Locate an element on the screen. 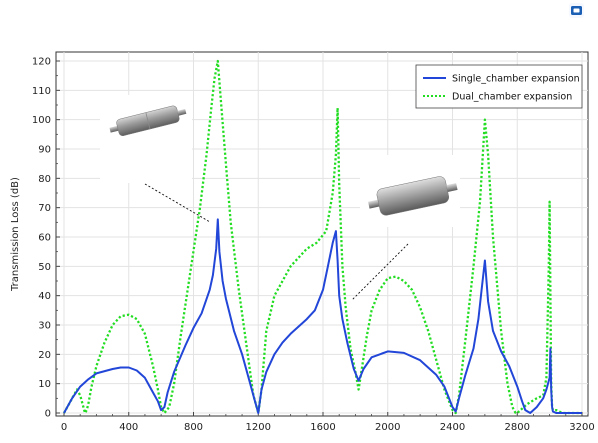 This screenshot has height=443, width=598. y-tick-label: 40 is located at coordinates (44, 296).